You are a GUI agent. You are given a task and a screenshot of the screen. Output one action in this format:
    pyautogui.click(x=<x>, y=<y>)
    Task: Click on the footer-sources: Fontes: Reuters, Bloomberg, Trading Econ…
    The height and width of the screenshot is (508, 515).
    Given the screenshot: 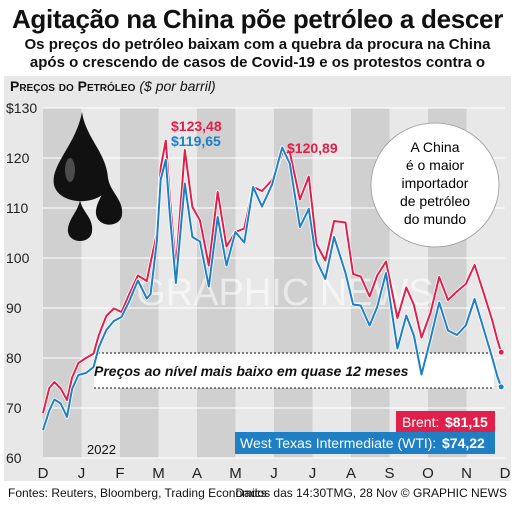 What is the action you would take?
    pyautogui.click(x=137, y=493)
    